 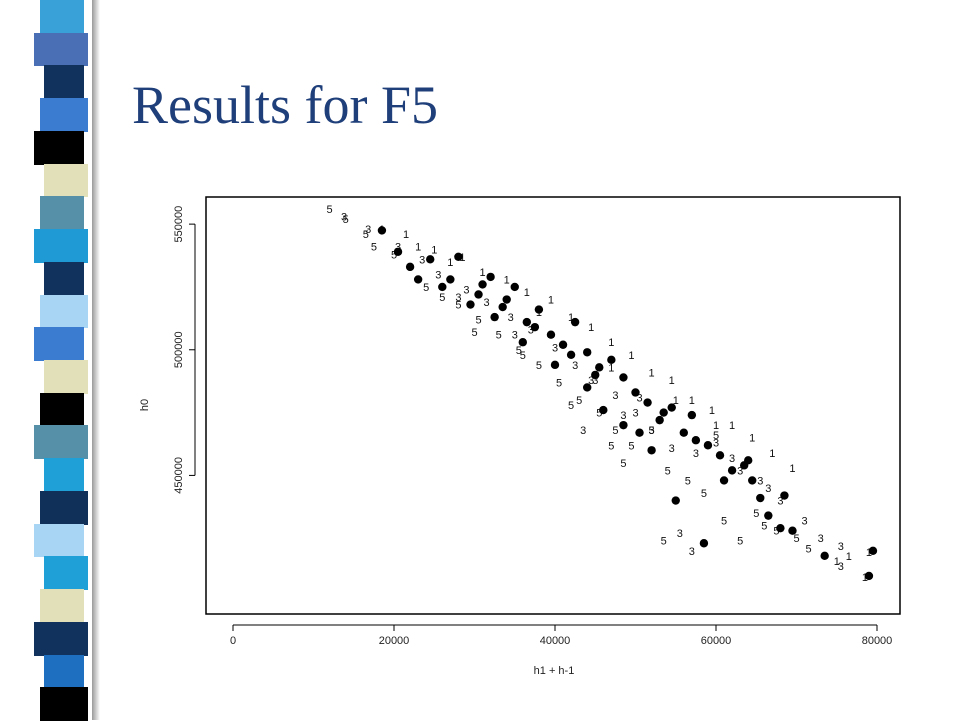 What do you see at coordinates (877, 641) in the screenshot?
I see `x-tick-label: 80000` at bounding box center [877, 641].